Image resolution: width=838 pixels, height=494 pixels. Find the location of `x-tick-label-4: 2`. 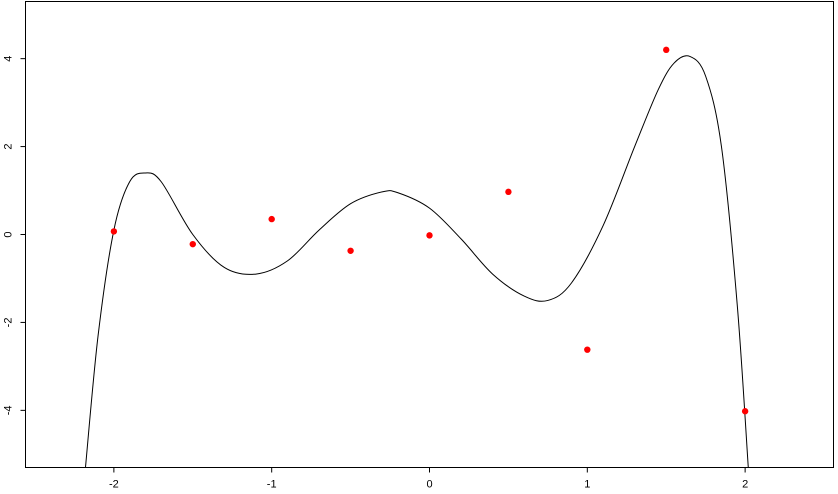

x-tick-label-4: 2 is located at coordinates (745, 485).